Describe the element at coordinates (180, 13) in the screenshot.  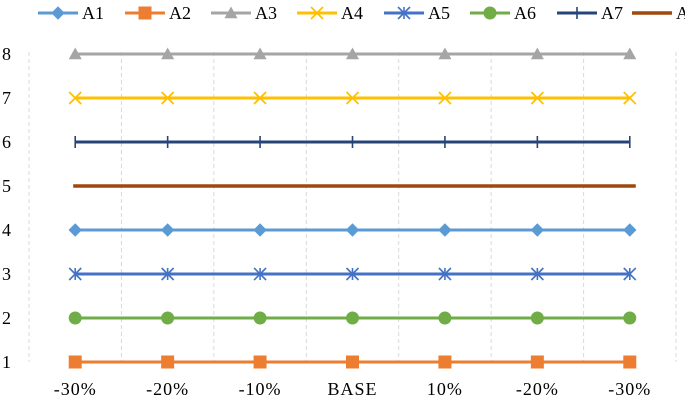
I see `legend-label: A2` at that location.